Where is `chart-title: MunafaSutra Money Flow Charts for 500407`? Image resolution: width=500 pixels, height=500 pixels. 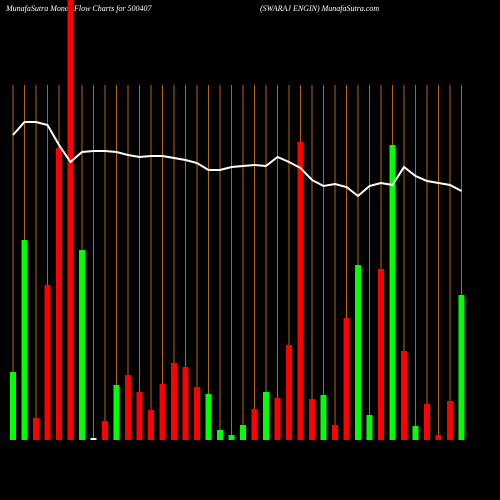 chart-title: MunafaSutra Money Flow Charts for 500407 is located at coordinates (79, 8).